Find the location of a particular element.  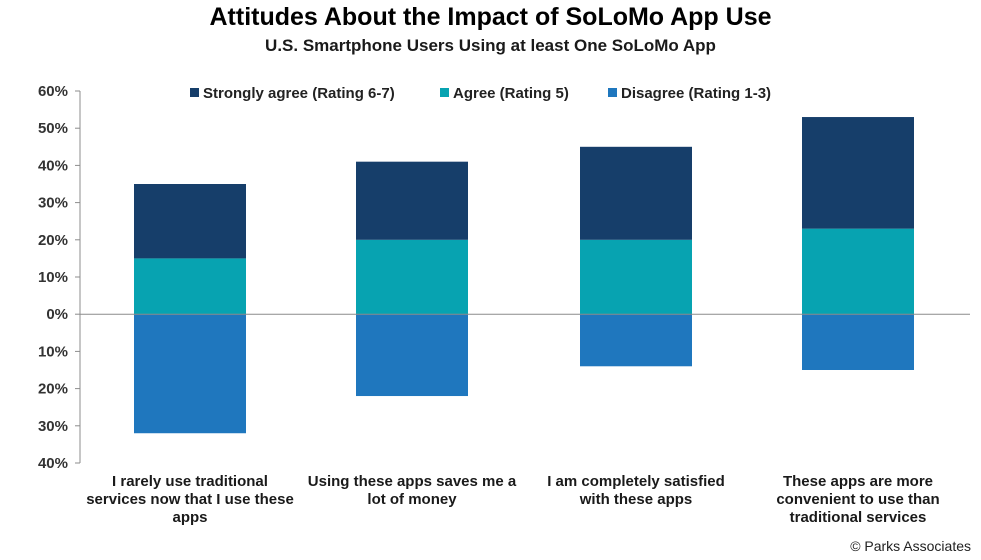

legend-label: Agree (Rating 5) is located at coordinates (511, 93).